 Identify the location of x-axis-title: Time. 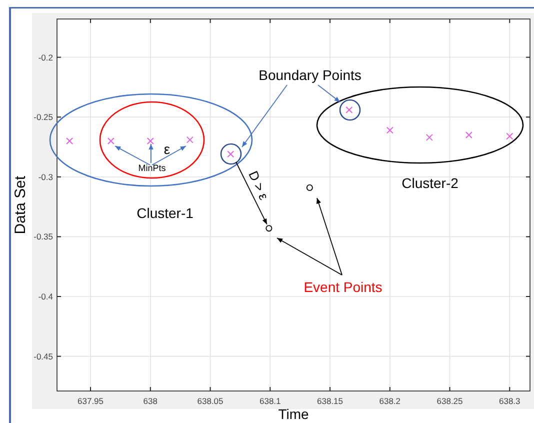
(294, 414).